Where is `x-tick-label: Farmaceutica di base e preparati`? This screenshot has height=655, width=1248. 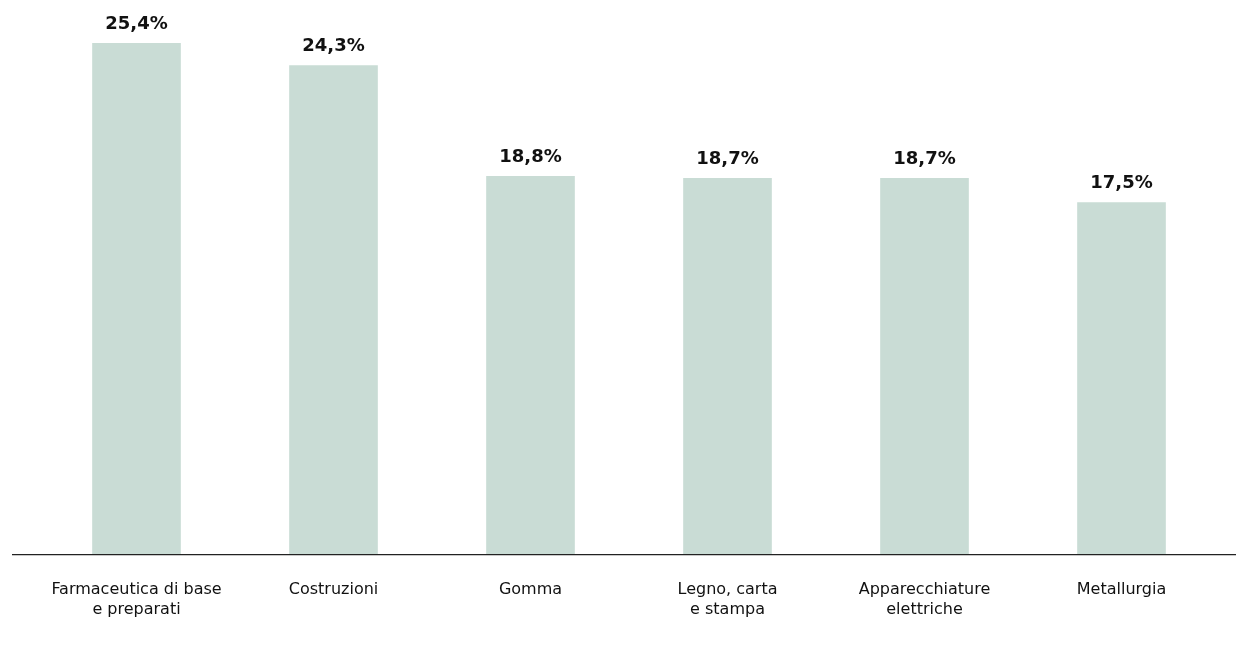 x-tick-label: Farmaceutica di base e preparati is located at coordinates (136, 598).